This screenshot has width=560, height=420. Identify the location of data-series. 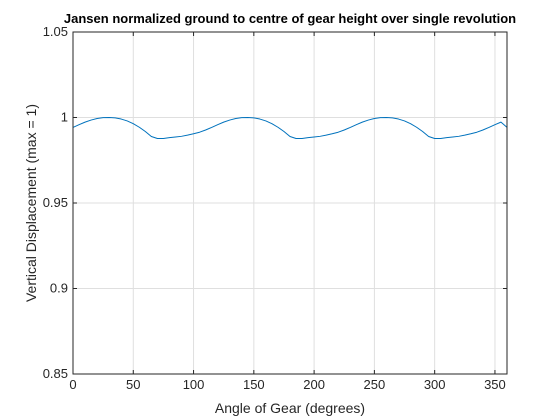
(290, 128).